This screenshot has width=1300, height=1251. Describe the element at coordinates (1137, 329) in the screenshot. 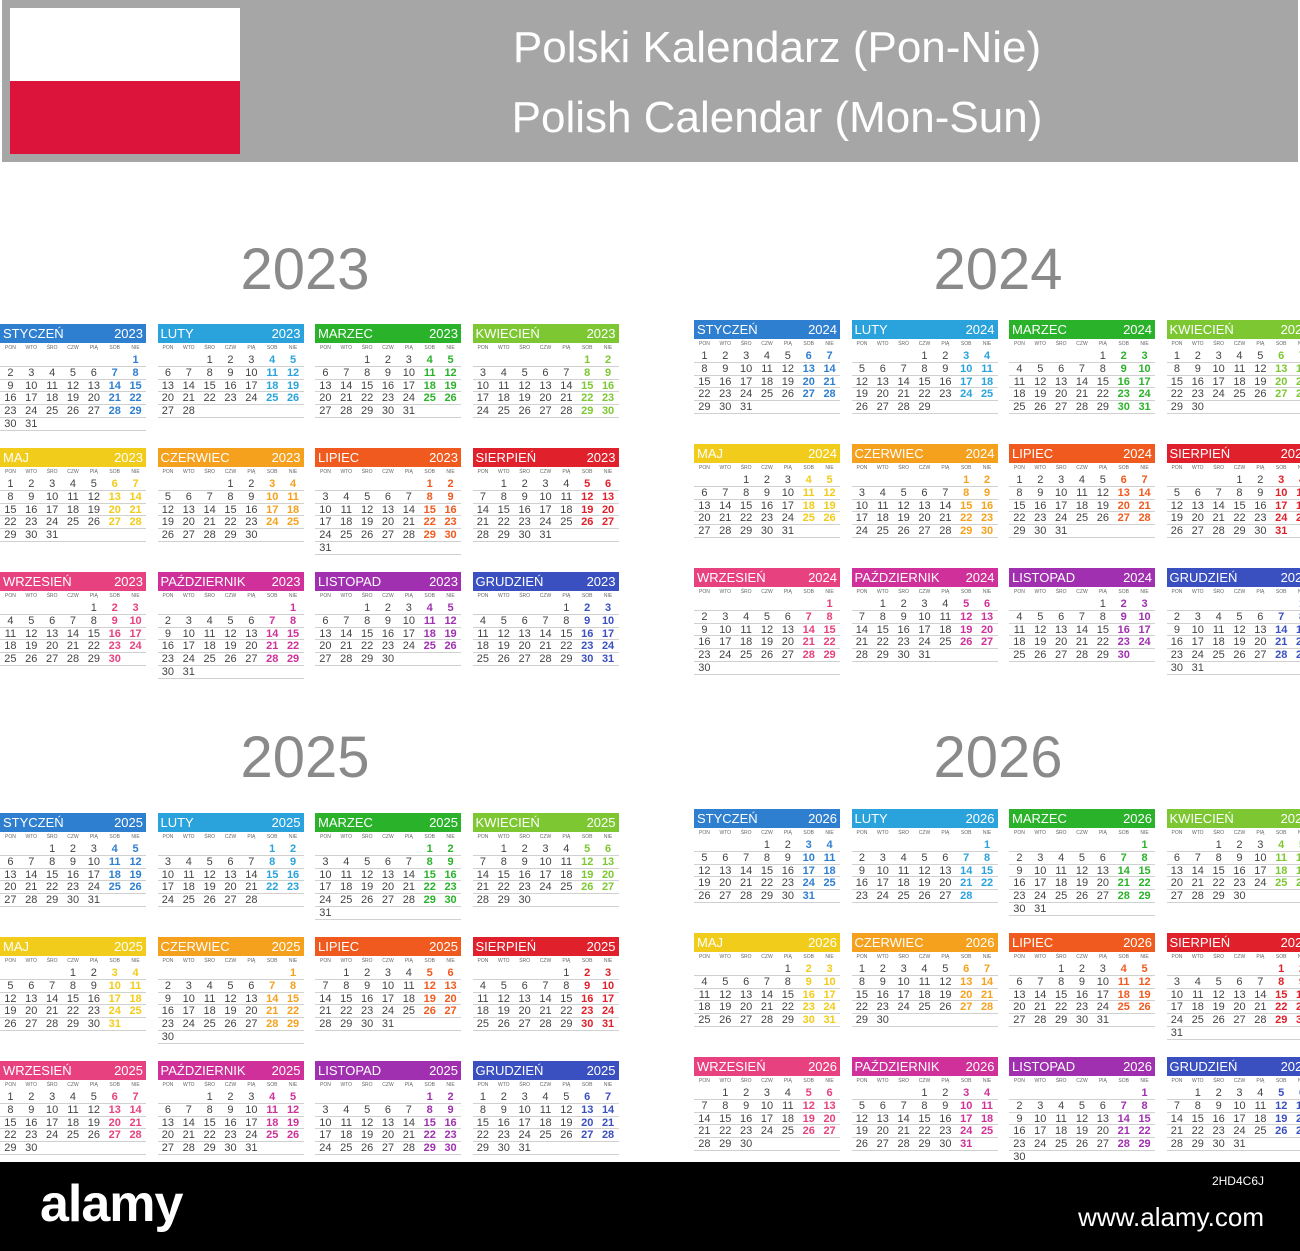

I see `month-year: 2024` at that location.